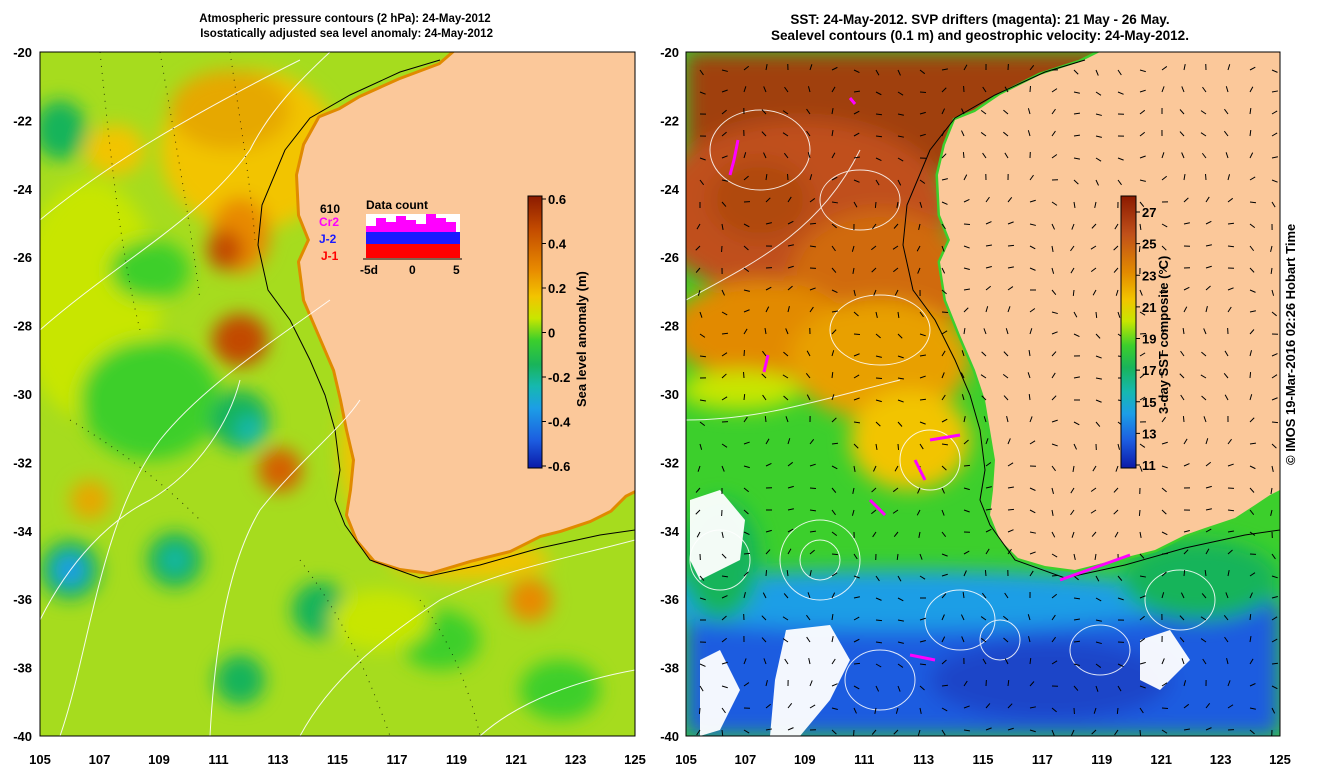 Image resolution: width=1320 pixels, height=780 pixels. What do you see at coordinates (516, 759) in the screenshot?
I see `left-xtick-label: 121` at bounding box center [516, 759].